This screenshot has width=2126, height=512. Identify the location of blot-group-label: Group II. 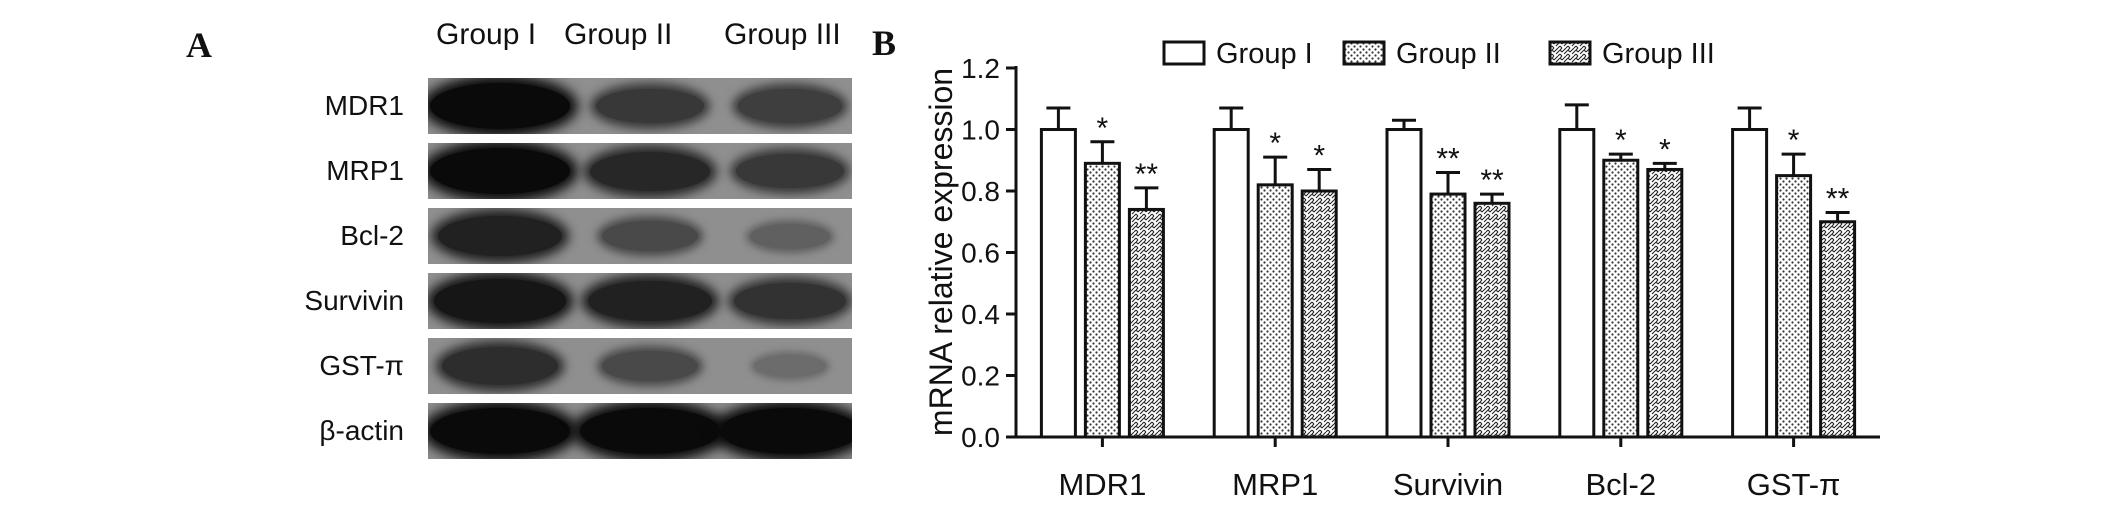
(618, 34).